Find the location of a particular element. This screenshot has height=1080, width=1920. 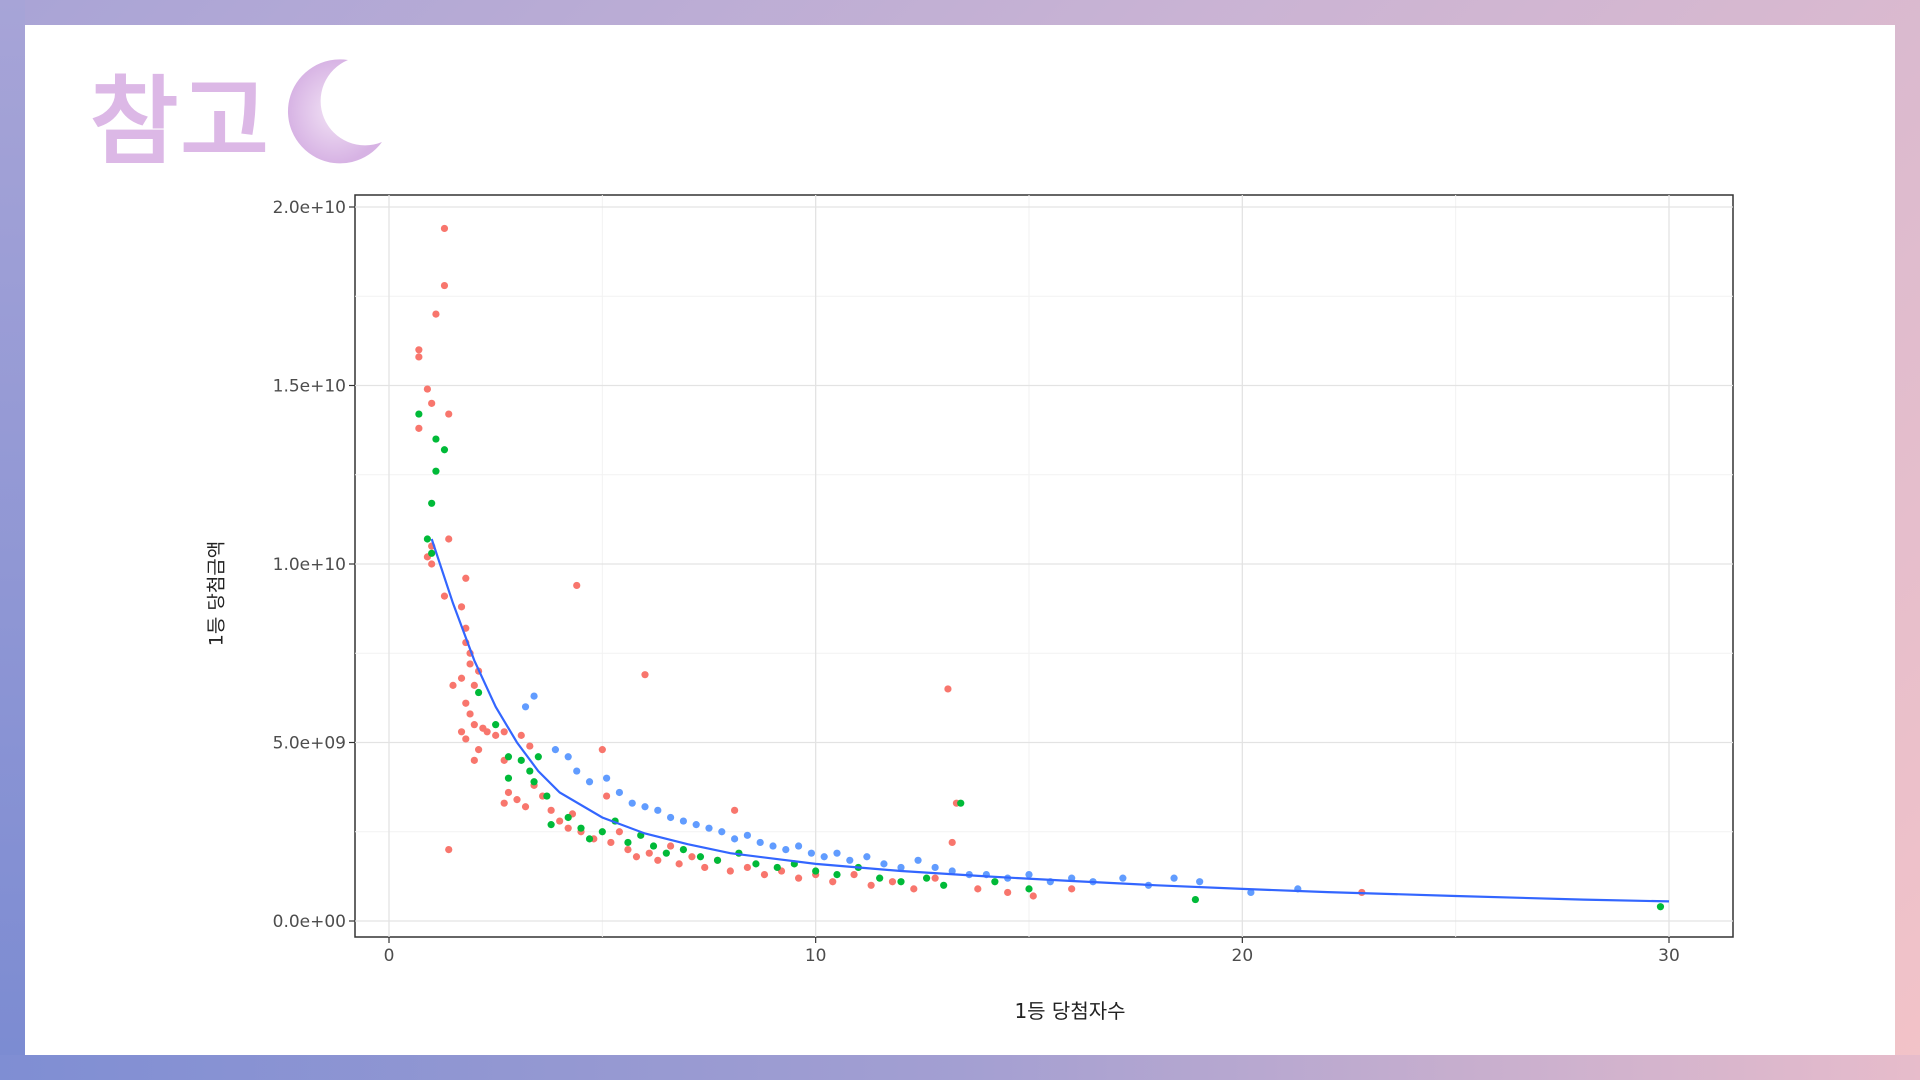

x-axis-title: 1등 당첨자수 is located at coordinates (1070, 1011).